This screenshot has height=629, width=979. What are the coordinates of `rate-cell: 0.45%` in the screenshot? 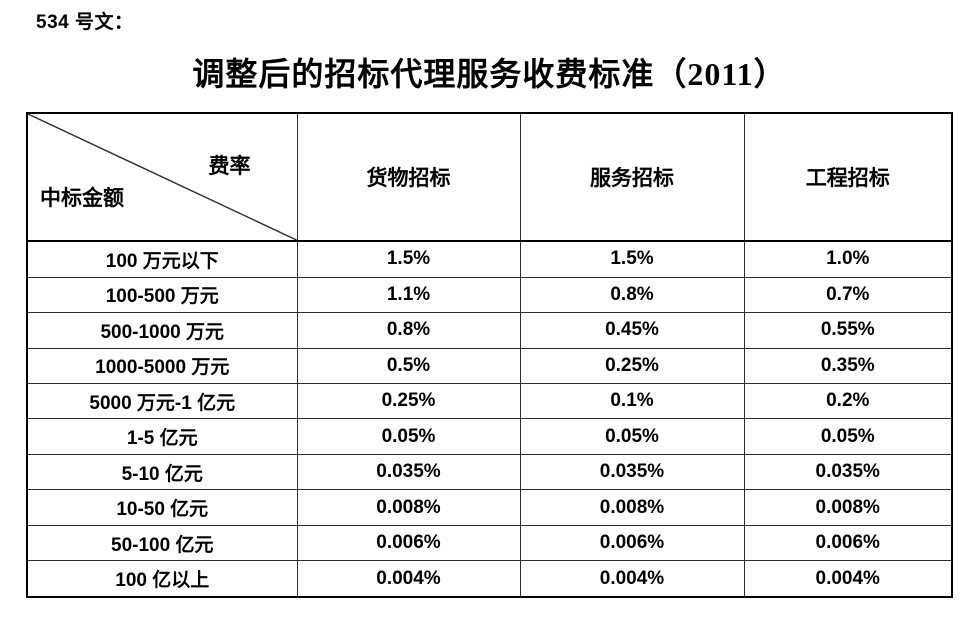 It's located at (632, 330).